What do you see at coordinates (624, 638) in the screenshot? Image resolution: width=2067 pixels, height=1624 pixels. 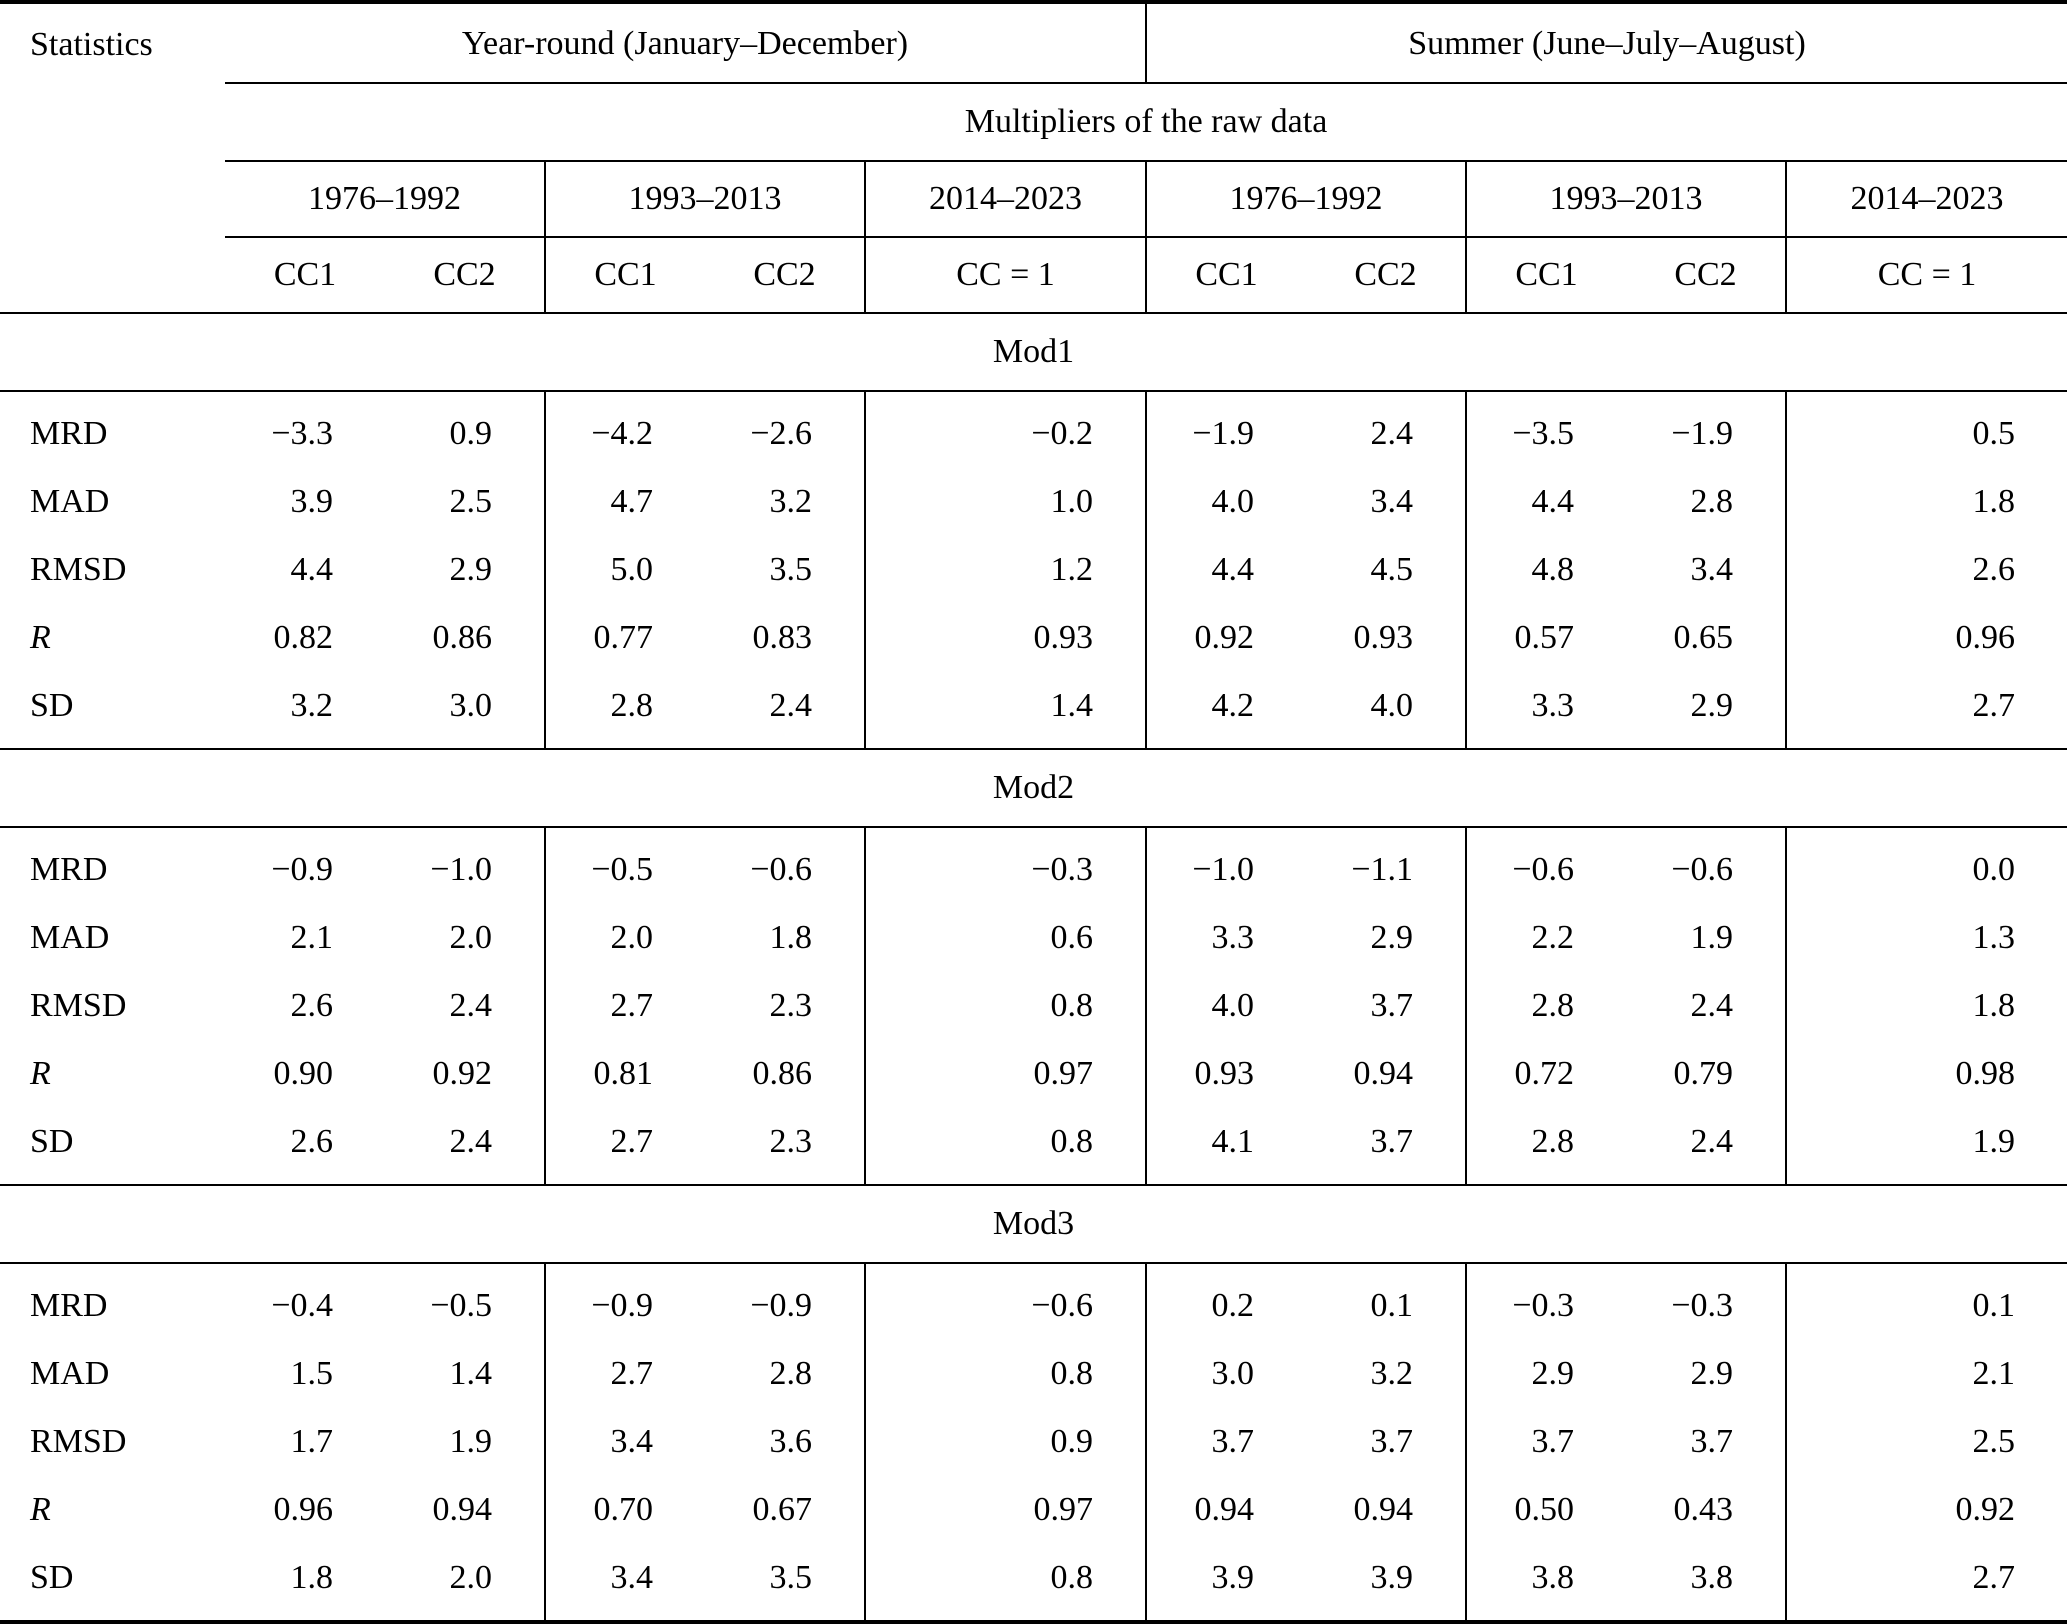 I see `value-cell: 0.77` at bounding box center [624, 638].